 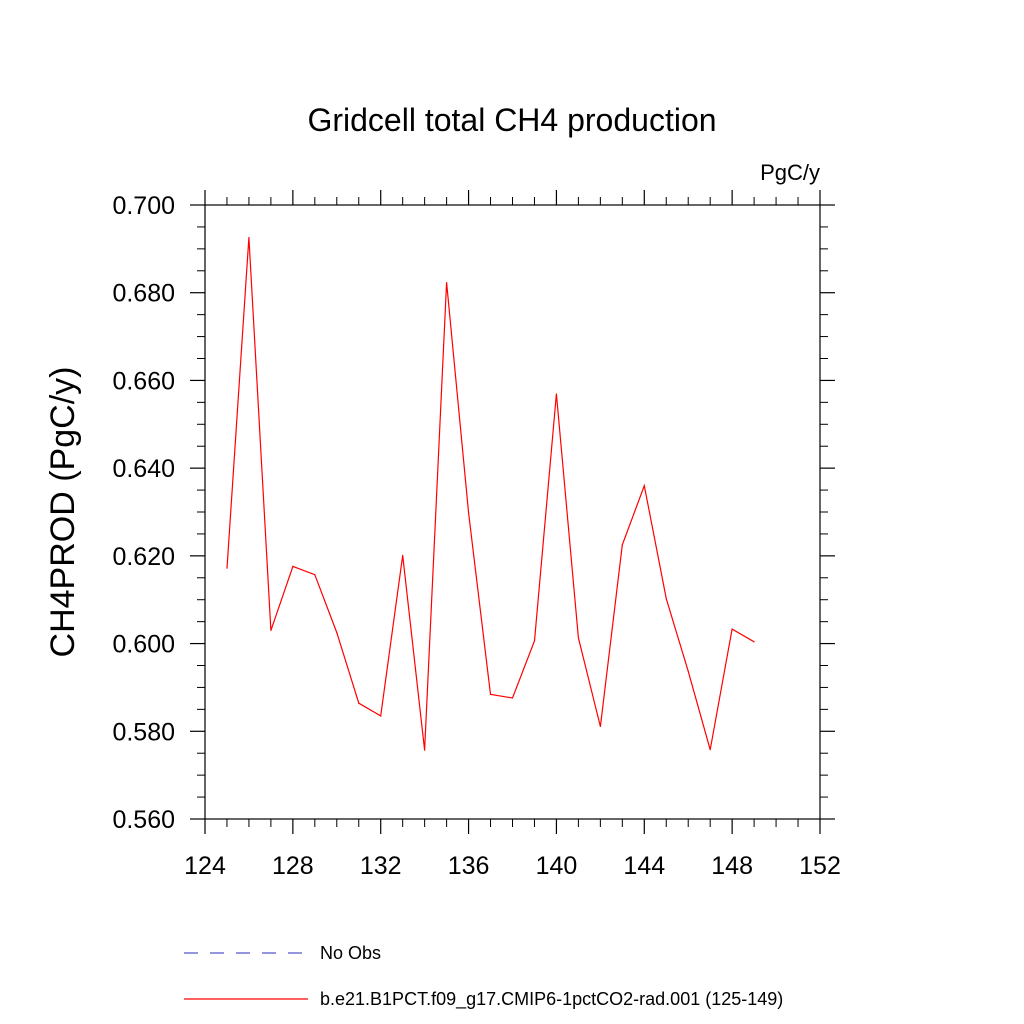 What do you see at coordinates (143, 469) in the screenshot?
I see `y-tick-label: 0.640` at bounding box center [143, 469].